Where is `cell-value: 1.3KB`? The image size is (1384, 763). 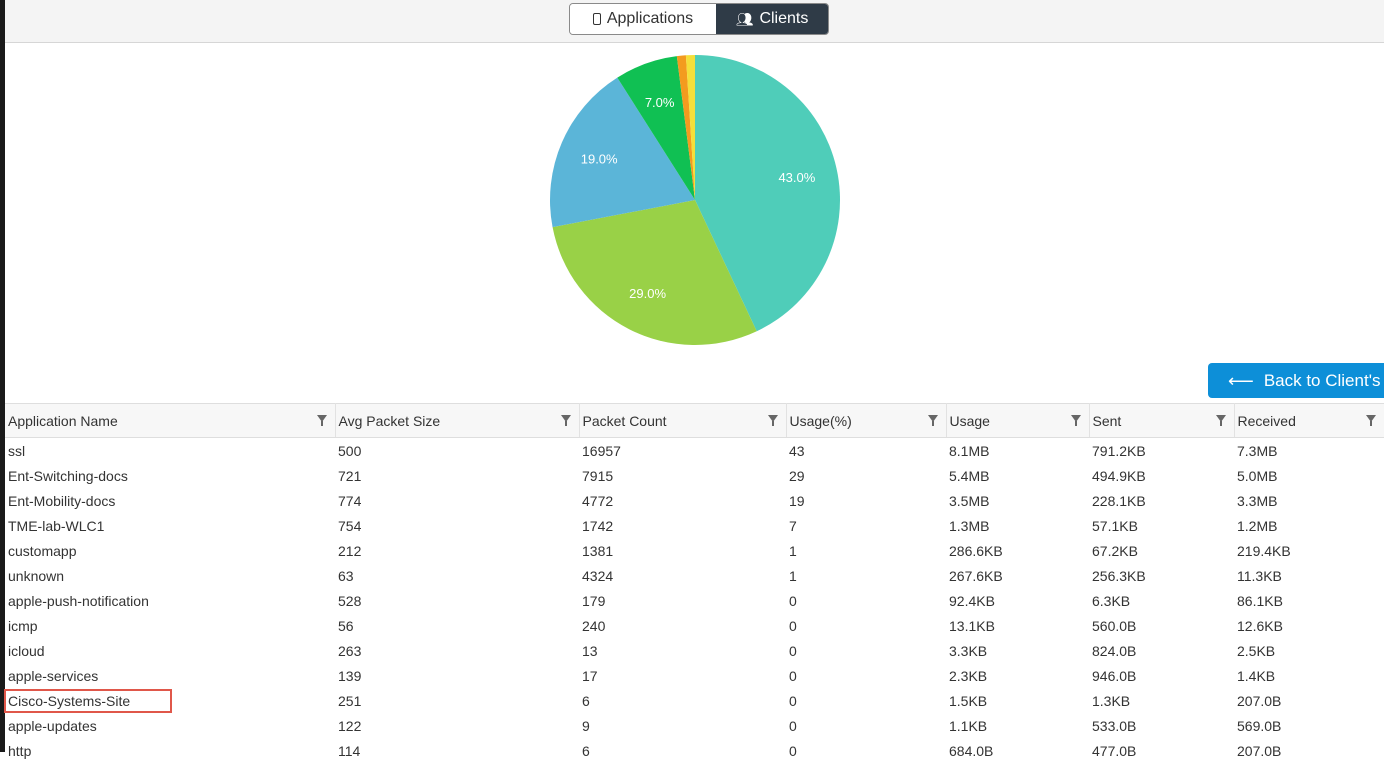
cell-value: 1.3KB is located at coordinates (1111, 701).